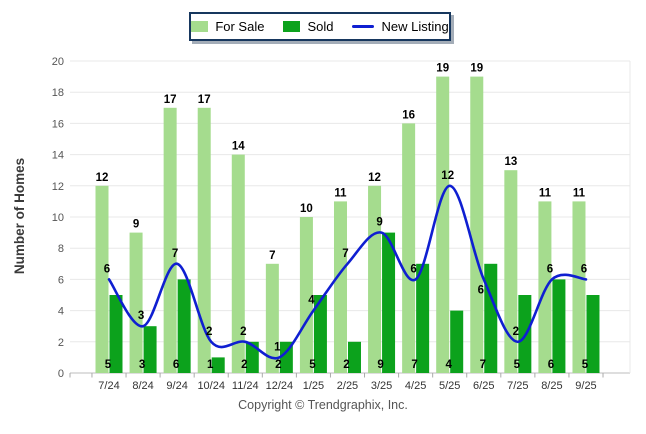 This screenshot has width=646, height=434. What do you see at coordinates (306, 209) in the screenshot?
I see `value-label-for-sale: 10` at bounding box center [306, 209].